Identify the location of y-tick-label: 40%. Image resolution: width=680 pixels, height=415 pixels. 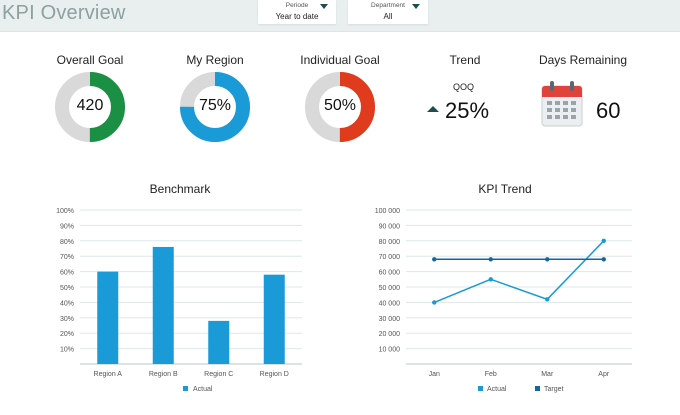
(67, 303).